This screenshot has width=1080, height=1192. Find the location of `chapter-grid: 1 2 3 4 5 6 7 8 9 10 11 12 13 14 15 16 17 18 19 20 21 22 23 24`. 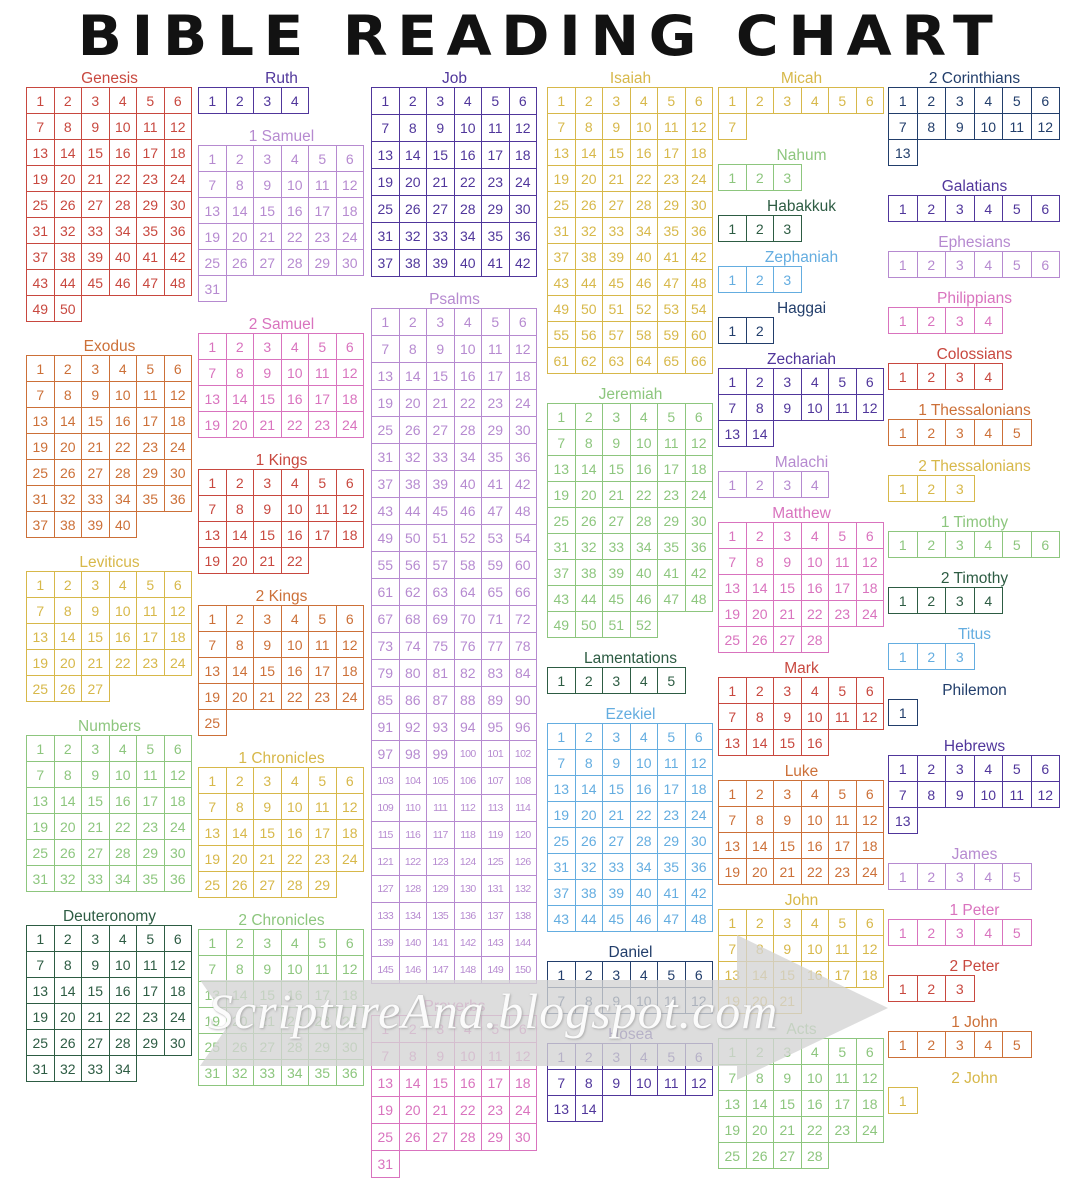

chapter-grid: 1 2 3 4 5 6 7 8 9 10 11 12 13 14 15 16 17 18 19 20 21 22 23 24 is located at coordinates (801, 832).